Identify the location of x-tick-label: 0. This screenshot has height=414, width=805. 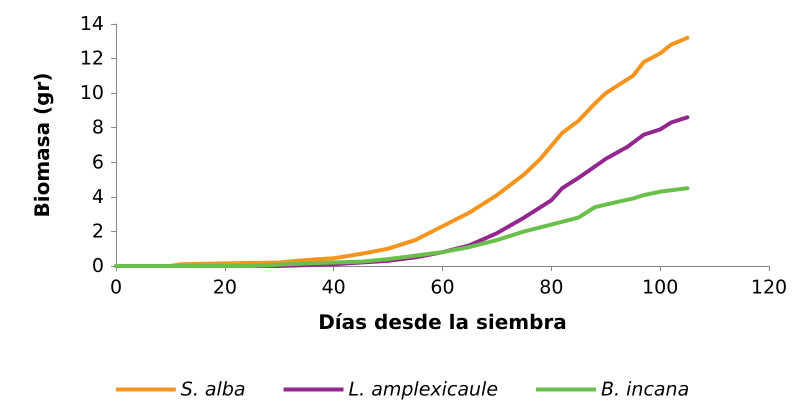
(116, 287).